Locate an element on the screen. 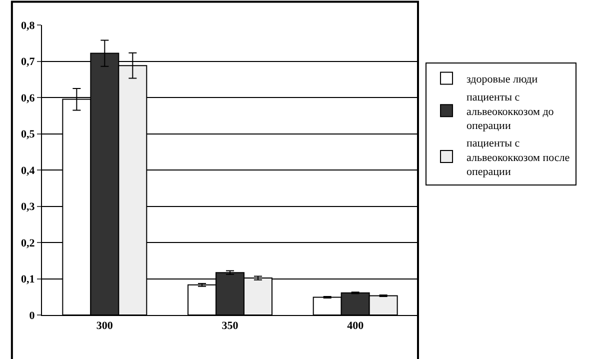 The height and width of the screenshot is (359, 596). x-tick-label: 300 is located at coordinates (105, 326).